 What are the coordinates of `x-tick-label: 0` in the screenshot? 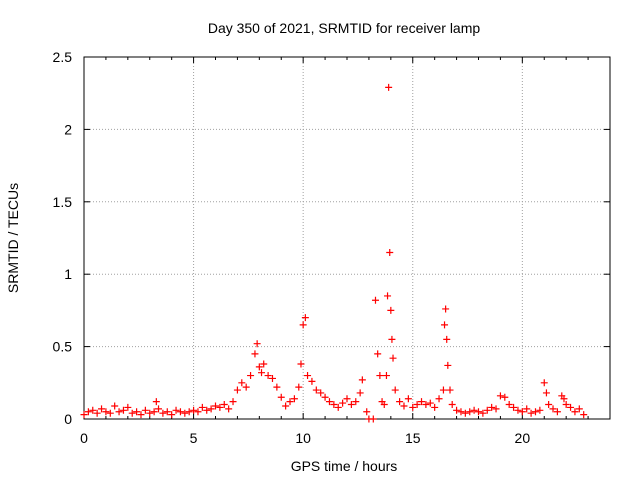 It's located at (84, 438).